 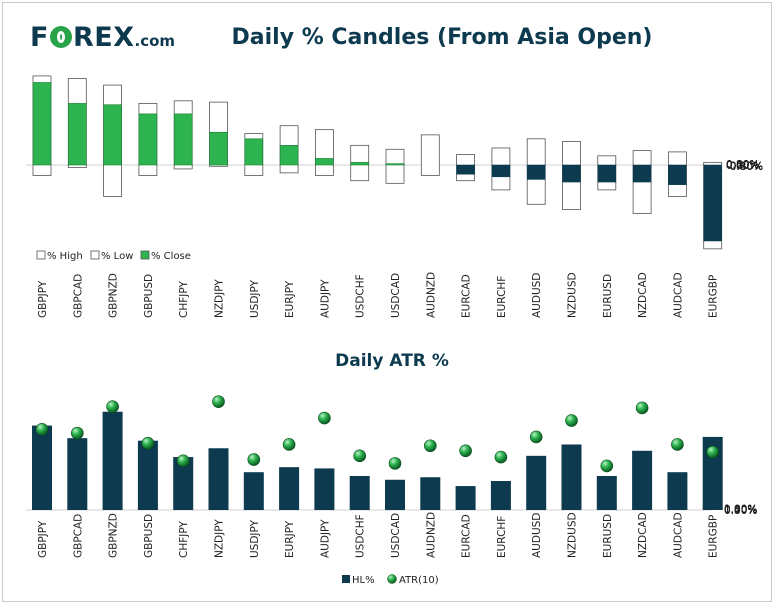 I want to click on candles-x-label: GBPNZD, so click(x=114, y=295).